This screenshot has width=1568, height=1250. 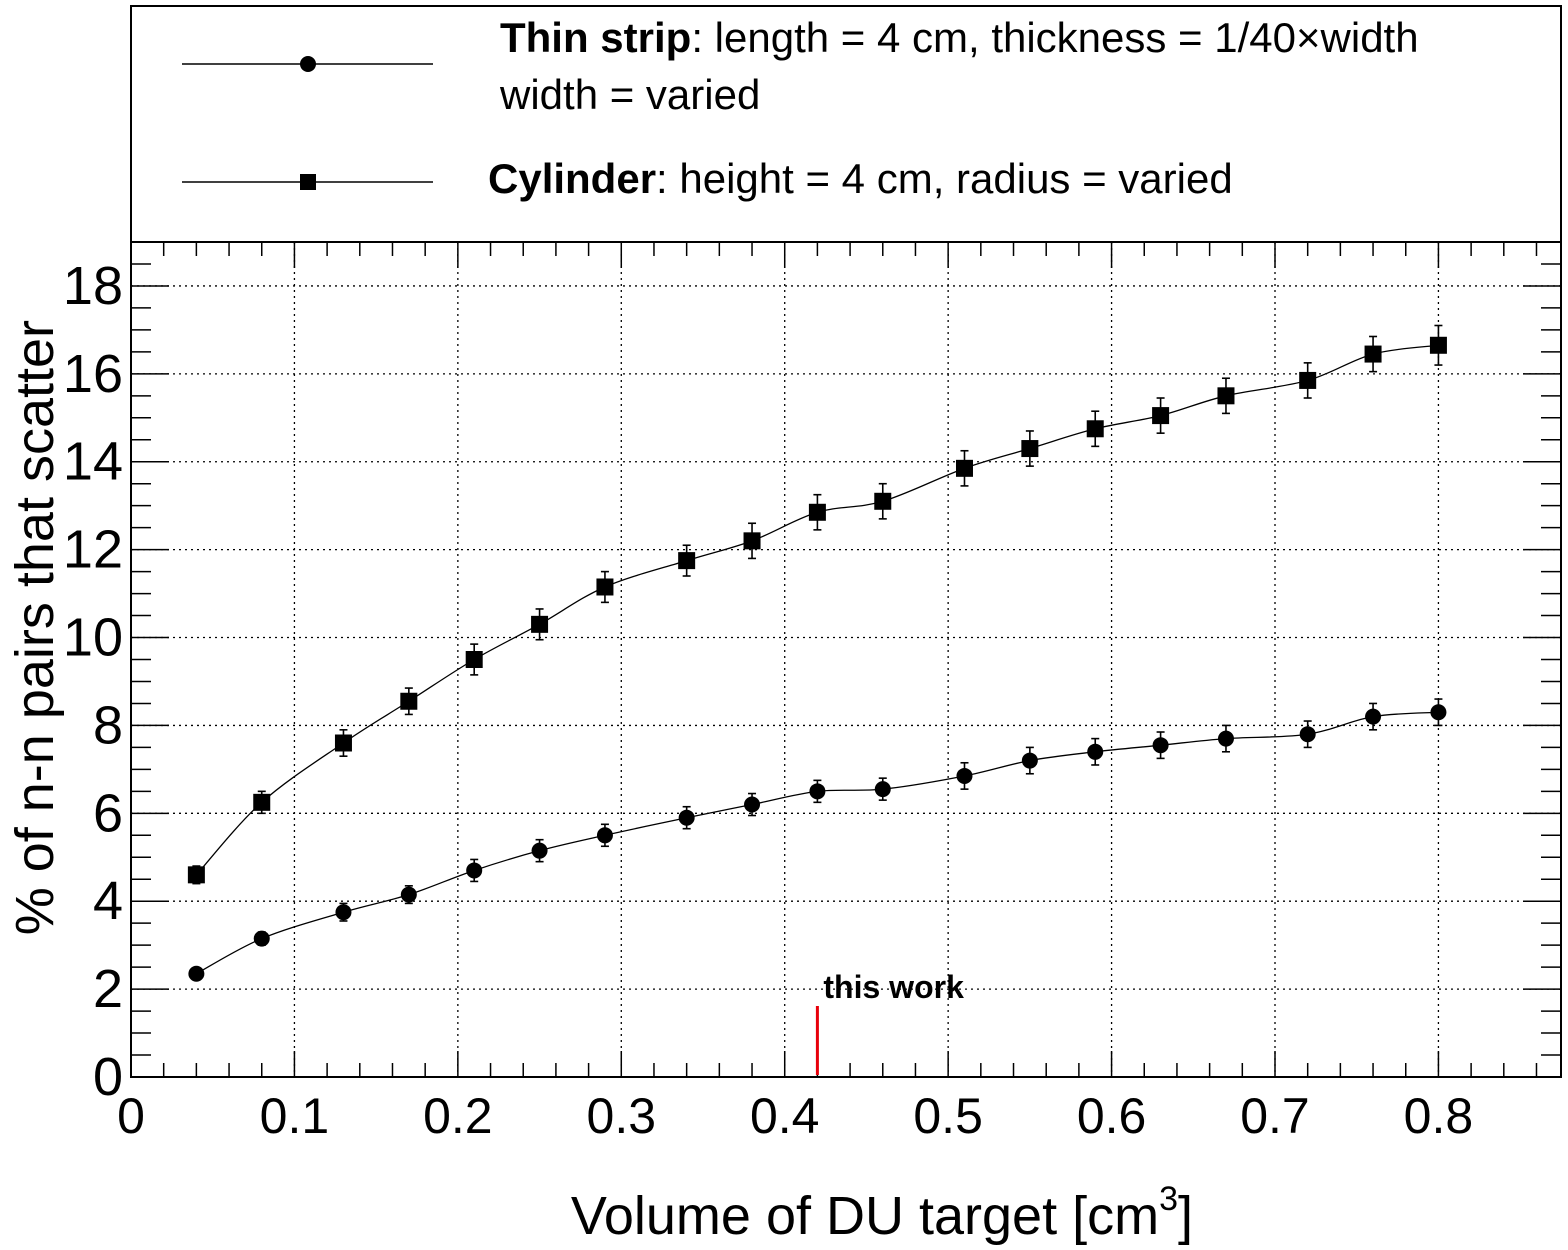 What do you see at coordinates (893, 987) in the screenshot?
I see `this-work-label: this work` at bounding box center [893, 987].